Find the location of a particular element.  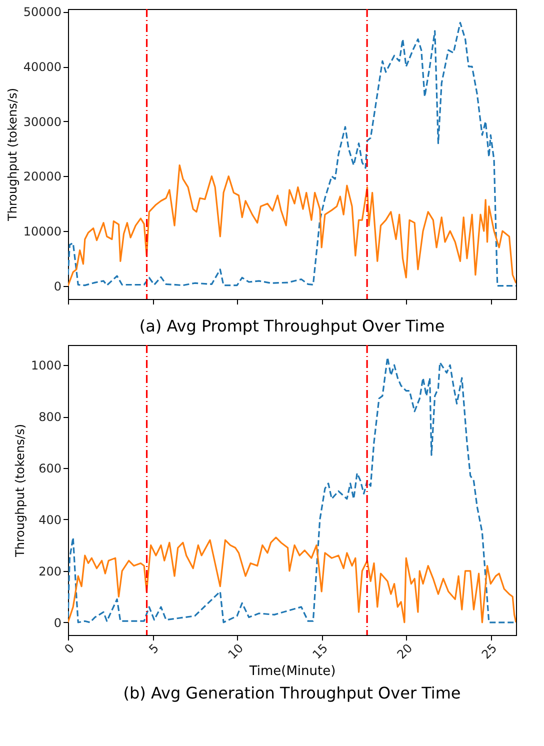

y-tick-label: 1000 is located at coordinates (46, 365).